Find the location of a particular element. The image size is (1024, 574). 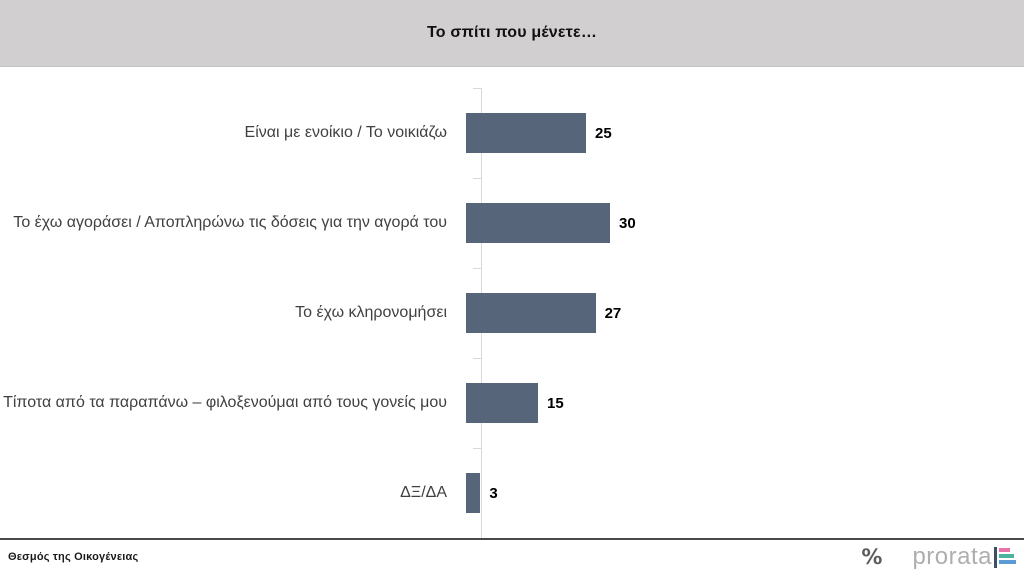

icon-bars is located at coordinates (1007, 555).